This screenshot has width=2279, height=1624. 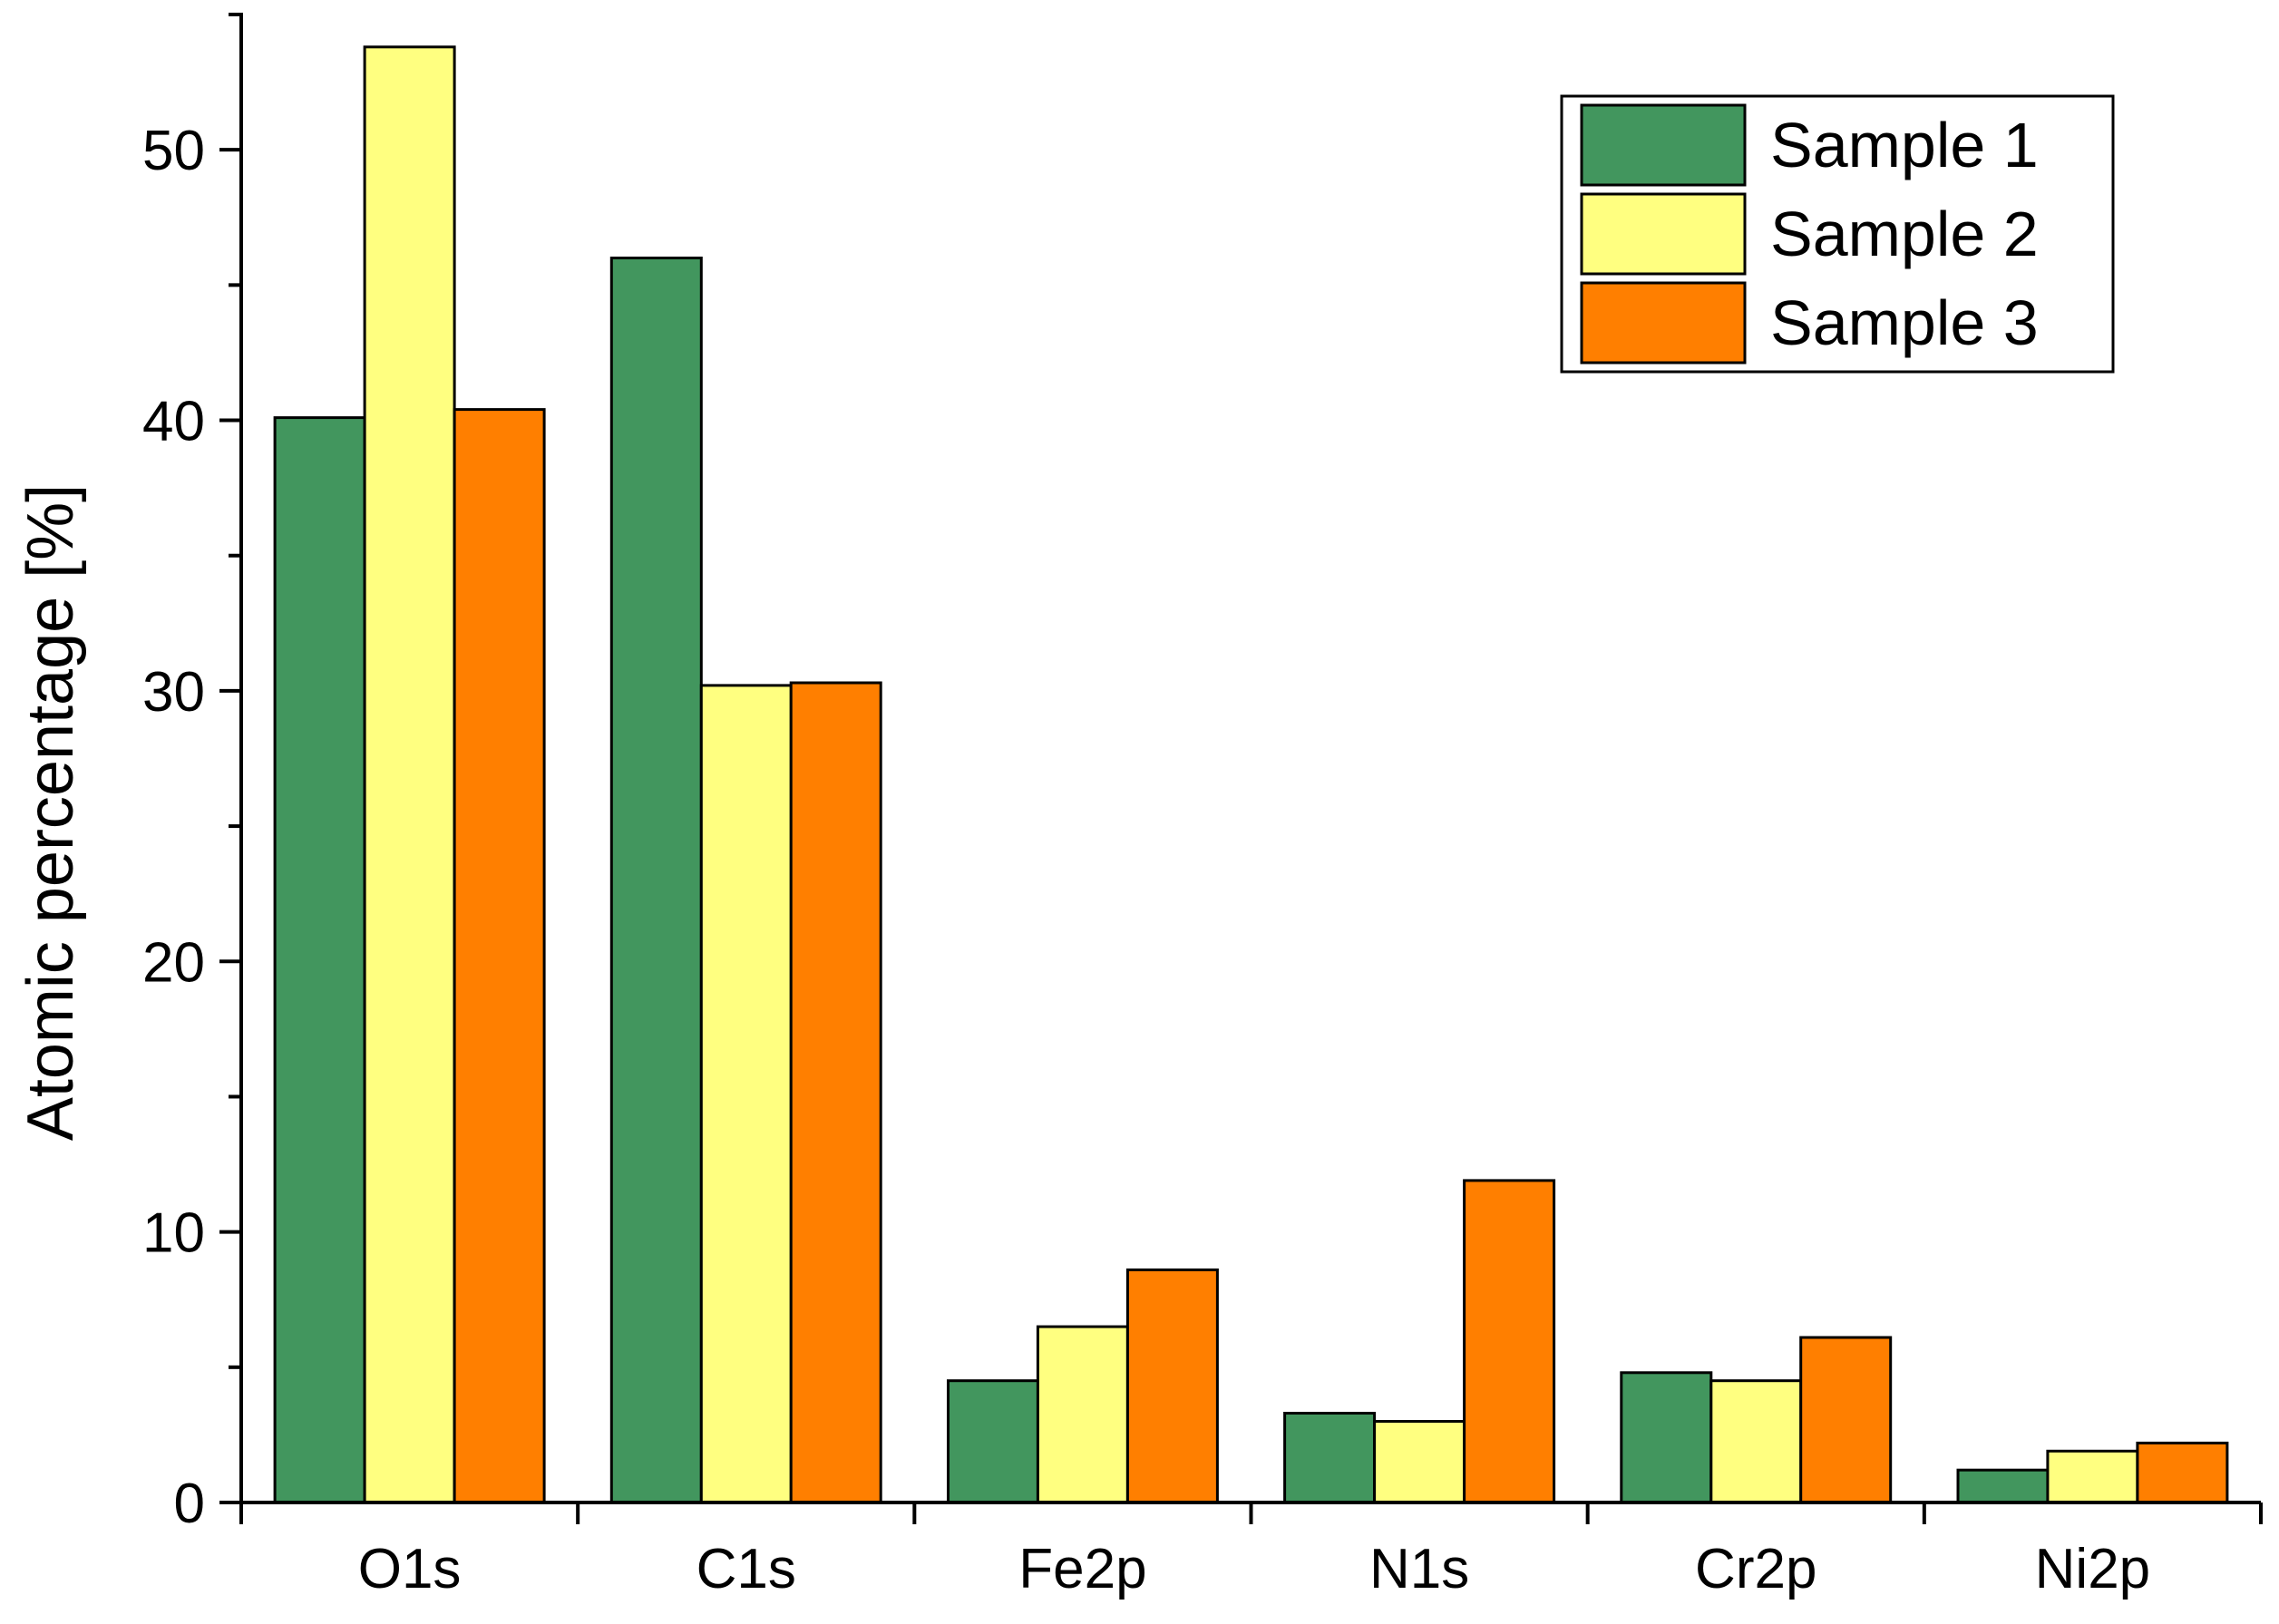 What do you see at coordinates (173, 962) in the screenshot?
I see `y-tick-label: 20` at bounding box center [173, 962].